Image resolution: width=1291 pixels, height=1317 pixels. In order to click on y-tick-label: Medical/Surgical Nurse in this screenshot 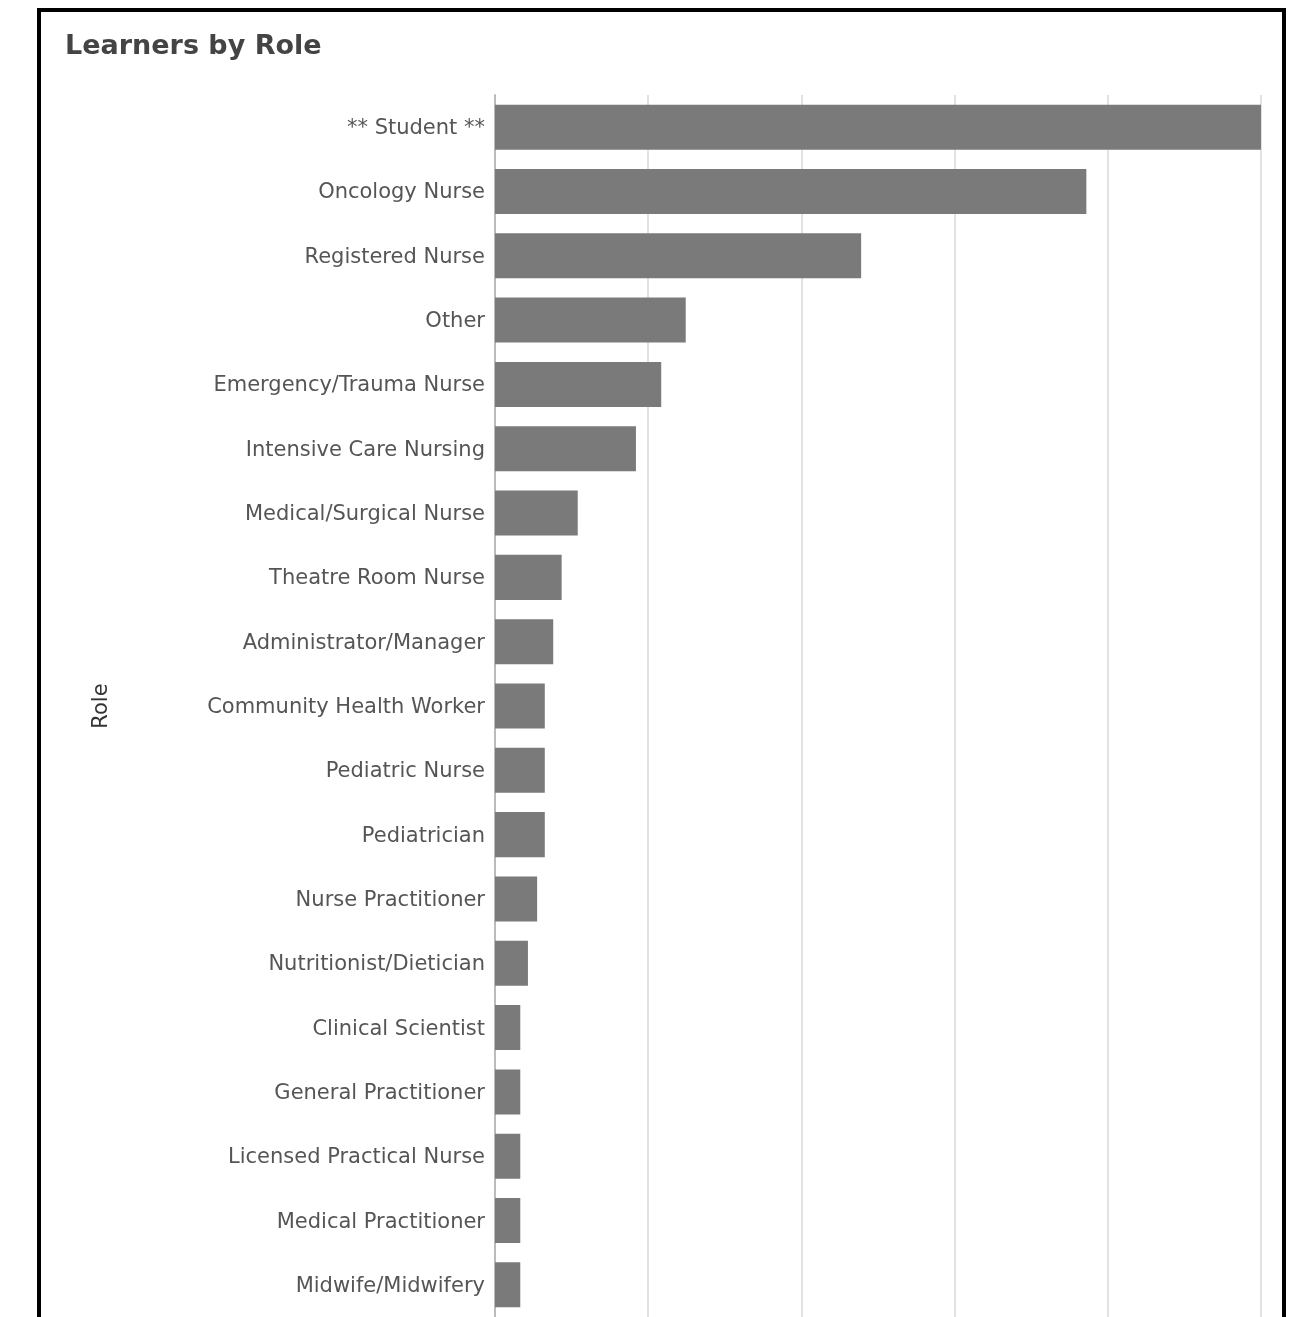, I will do `click(364, 513)`.